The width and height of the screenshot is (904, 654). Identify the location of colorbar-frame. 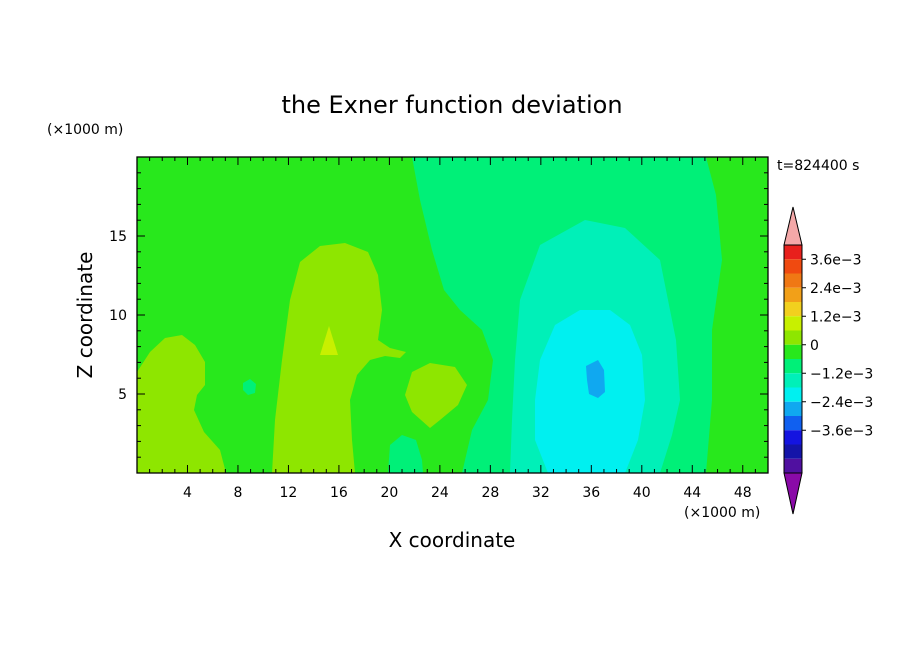
(793, 359).